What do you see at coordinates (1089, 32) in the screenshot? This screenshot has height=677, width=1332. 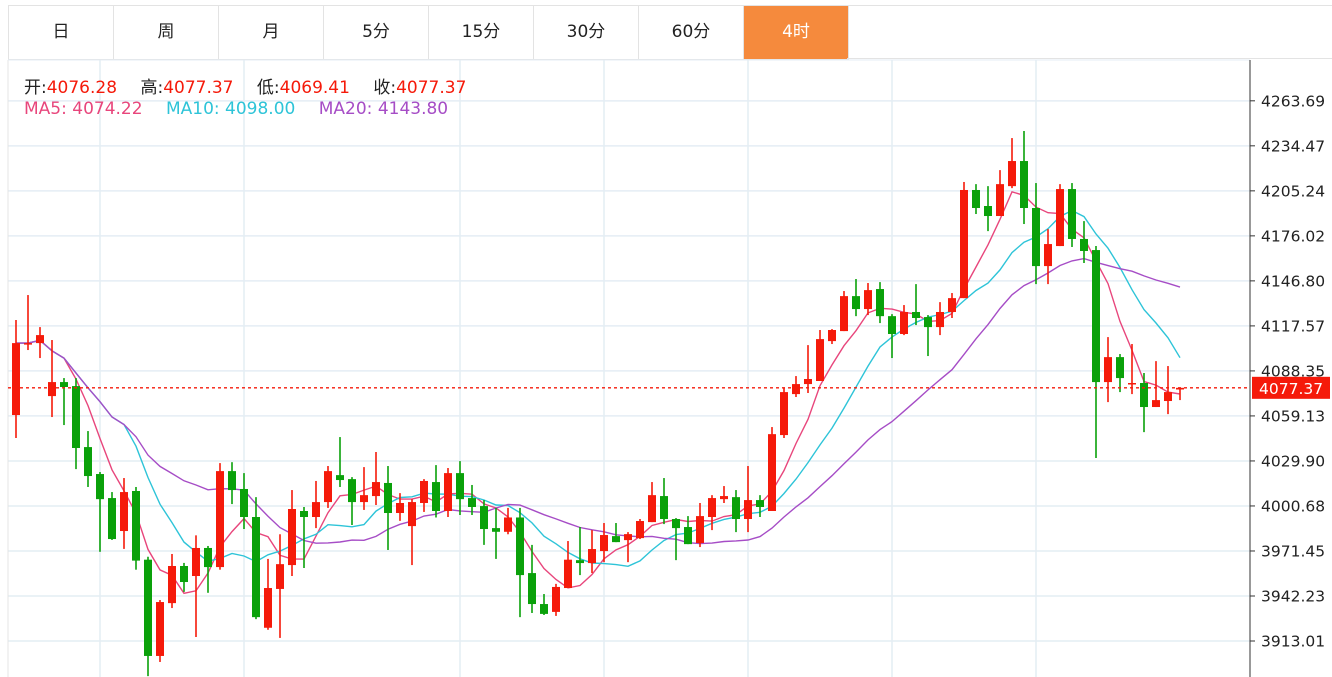 I see `tab-bar-filler` at bounding box center [1089, 32].